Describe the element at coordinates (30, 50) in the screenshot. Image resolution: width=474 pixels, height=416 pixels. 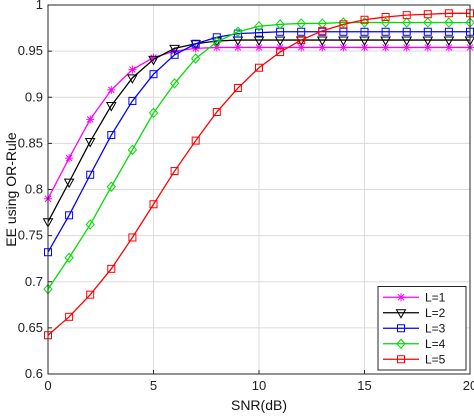
I see `y-tick-label: 0.95` at that location.